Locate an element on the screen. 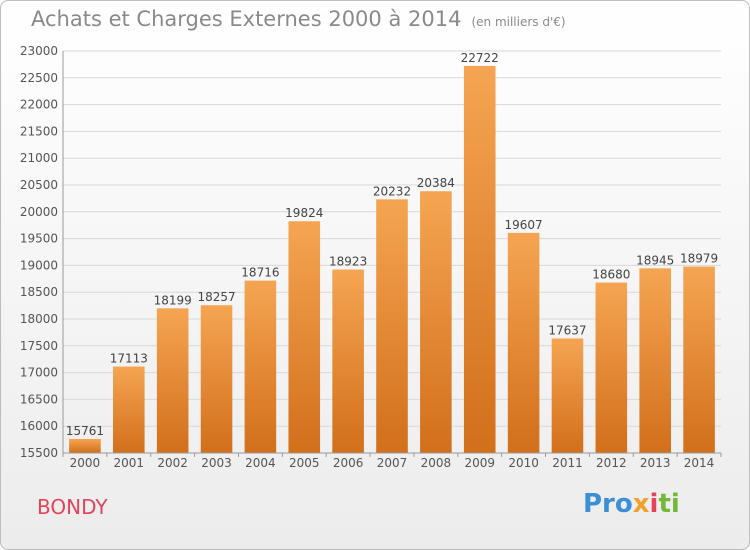 The width and height of the screenshot is (750, 550). bar-2010 is located at coordinates (523, 342).